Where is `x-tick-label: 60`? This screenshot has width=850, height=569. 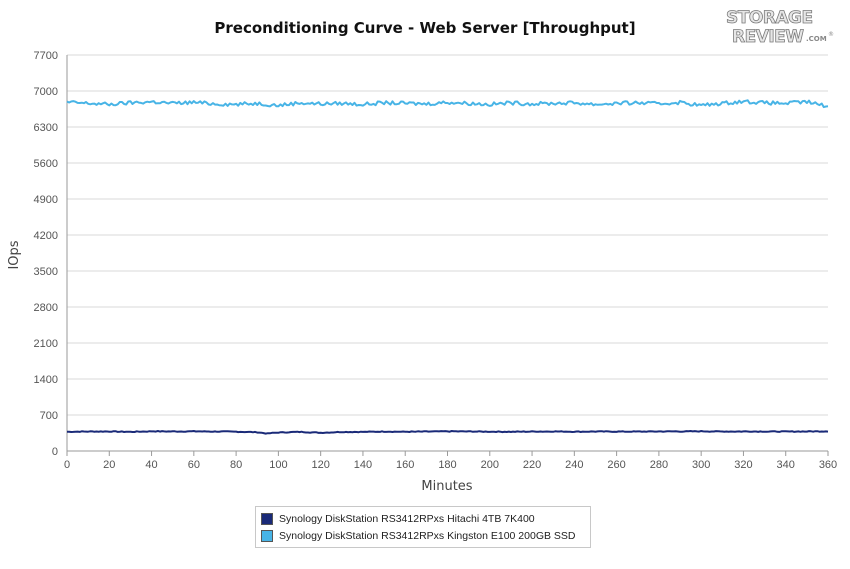
x-tick-label: 60 is located at coordinates (194, 465).